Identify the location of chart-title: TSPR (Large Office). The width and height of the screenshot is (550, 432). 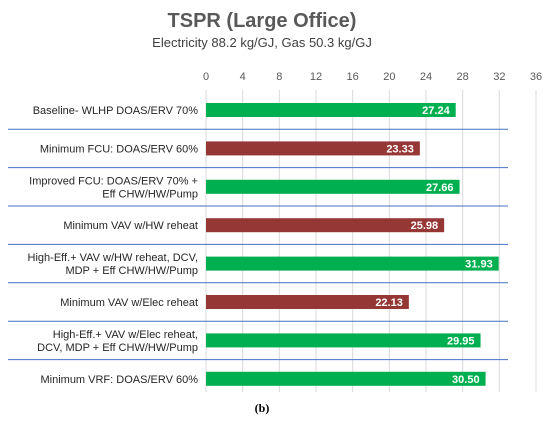
(262, 21).